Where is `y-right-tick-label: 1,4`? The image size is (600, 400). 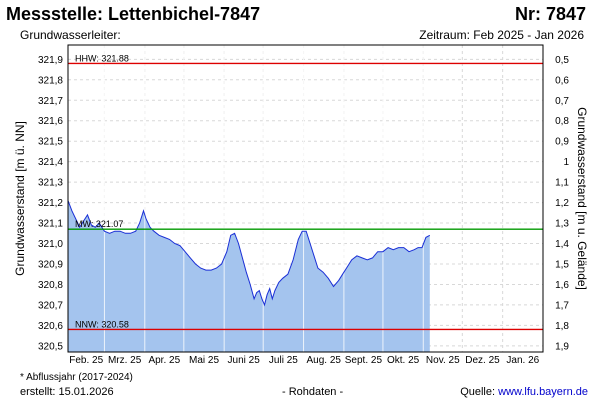 y-right-tick-label: 1,4 is located at coordinates (562, 244).